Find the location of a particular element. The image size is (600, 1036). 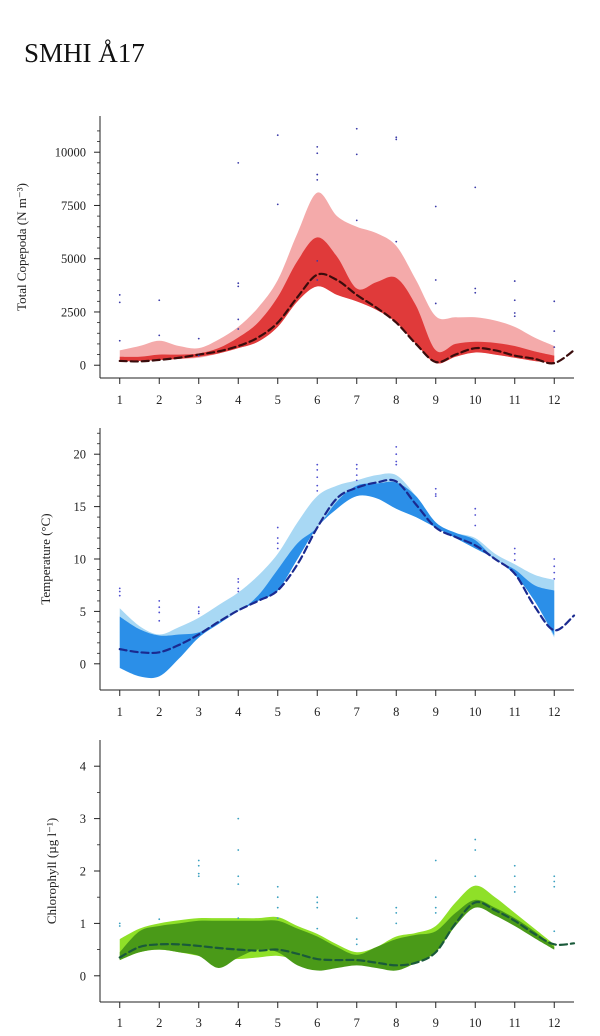

y-tick-label: 2 is located at coordinates (83, 872).